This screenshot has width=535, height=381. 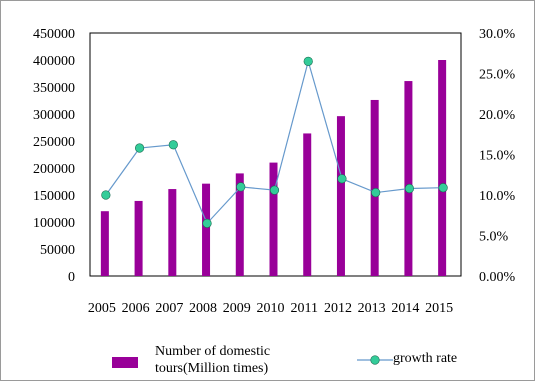 What do you see at coordinates (54, 142) in the screenshot?
I see `y-left-tick-label: 250000` at bounding box center [54, 142].